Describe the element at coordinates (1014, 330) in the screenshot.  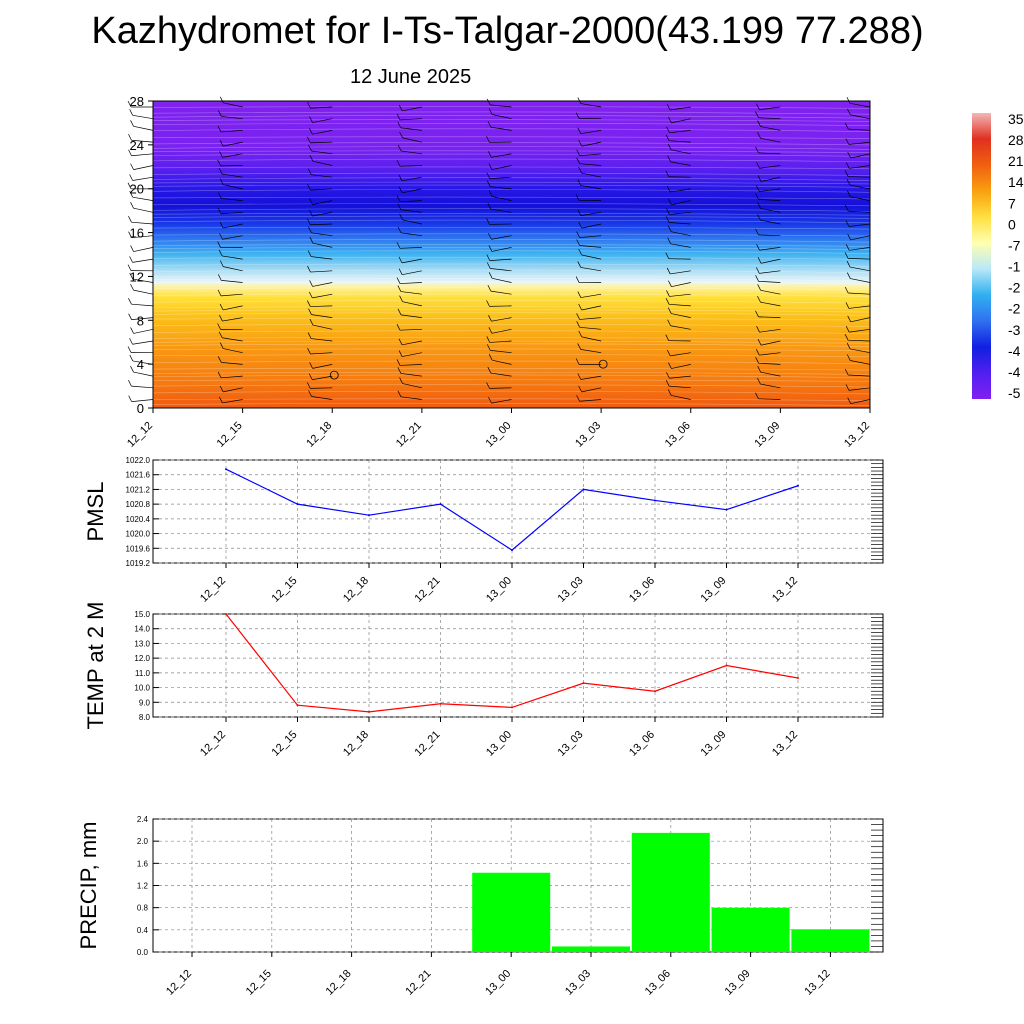
I see `colorbar-label: -3` at that location.